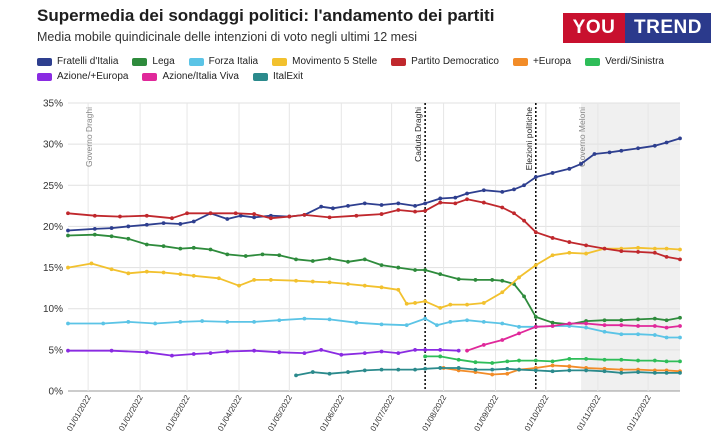 Image resolution: width=720 pixels, height=445 pixels. Describe the element at coordinates (153, 61) in the screenshot. I see `legend-item-lega: Lega` at that location.